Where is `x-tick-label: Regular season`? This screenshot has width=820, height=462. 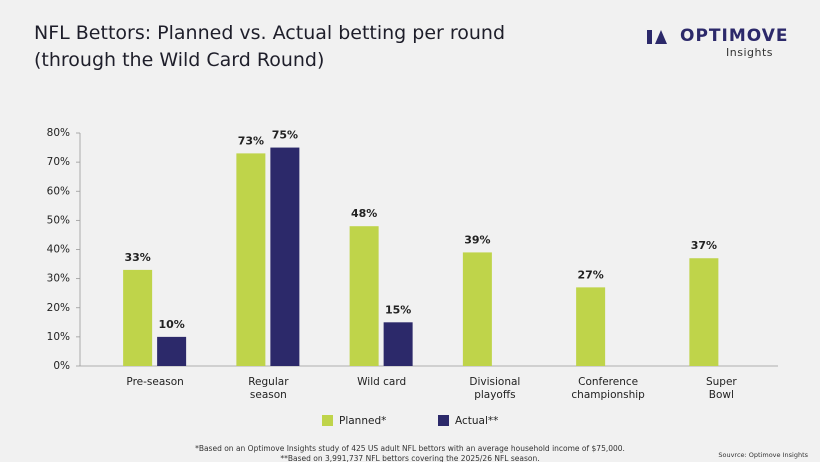 x-tick-label: Regular season is located at coordinates (268, 388).